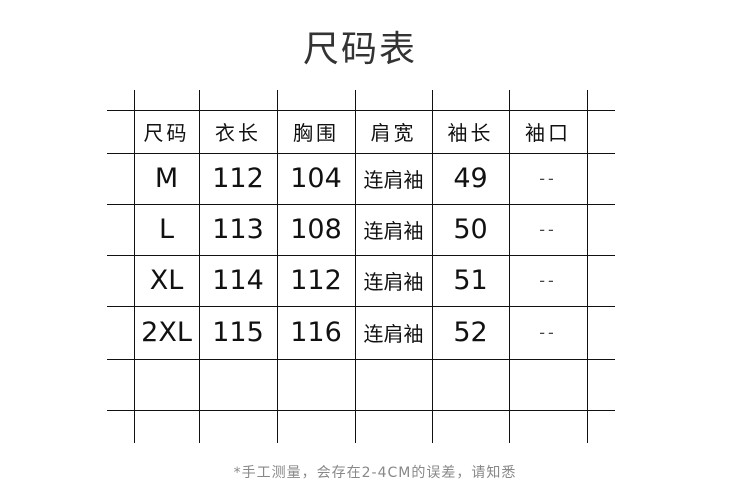  Describe the element at coordinates (470, 133) in the screenshot. I see `column-header: 袖长` at that location.